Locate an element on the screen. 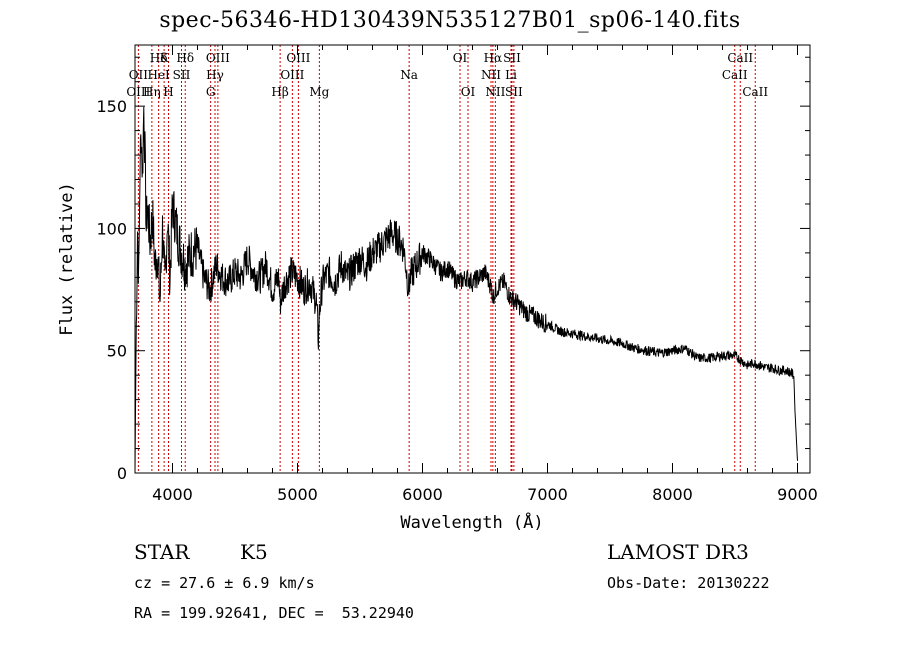 This screenshot has height=649, width=900. x-tick-label: 5000 is located at coordinates (297, 494).